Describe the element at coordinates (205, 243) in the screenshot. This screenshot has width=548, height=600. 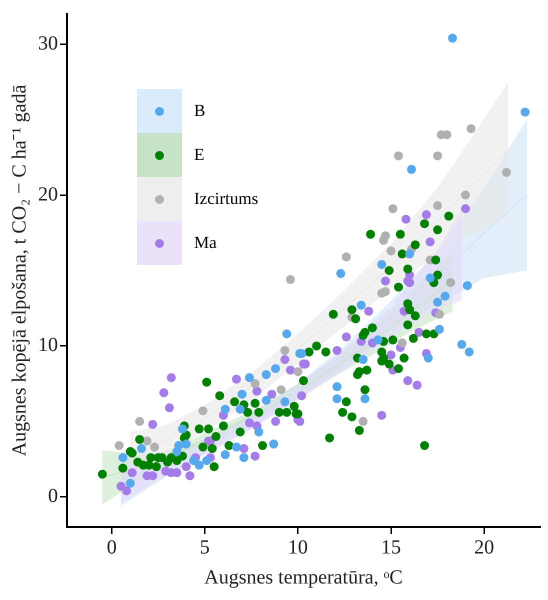
I see `legend-label: Ma` at that location.